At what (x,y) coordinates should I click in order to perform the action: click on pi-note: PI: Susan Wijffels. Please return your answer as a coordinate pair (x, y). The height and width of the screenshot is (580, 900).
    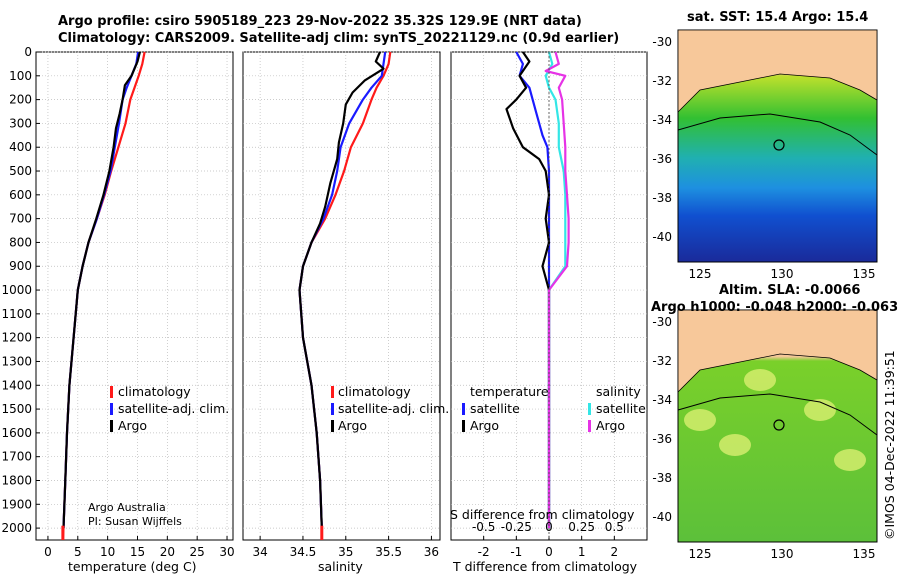
    Looking at the image, I should click on (135, 521).